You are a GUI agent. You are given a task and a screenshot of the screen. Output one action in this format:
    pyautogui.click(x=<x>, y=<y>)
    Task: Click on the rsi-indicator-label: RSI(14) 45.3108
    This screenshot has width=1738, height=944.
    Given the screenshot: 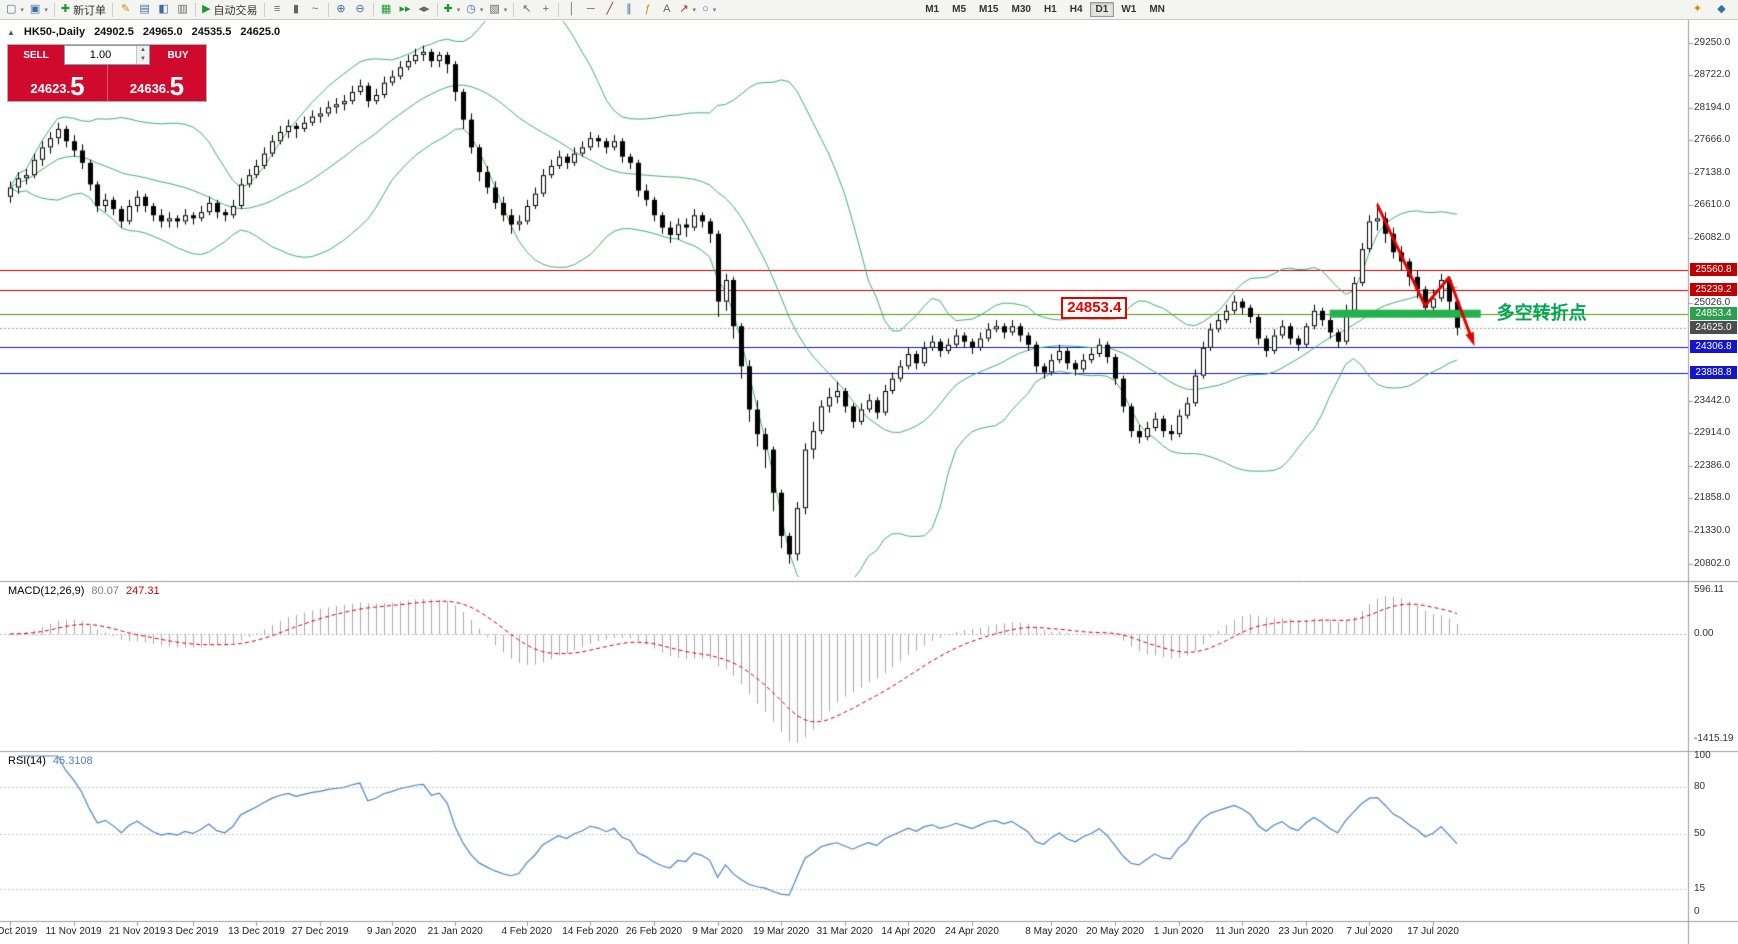 What is the action you would take?
    pyautogui.click(x=50, y=761)
    